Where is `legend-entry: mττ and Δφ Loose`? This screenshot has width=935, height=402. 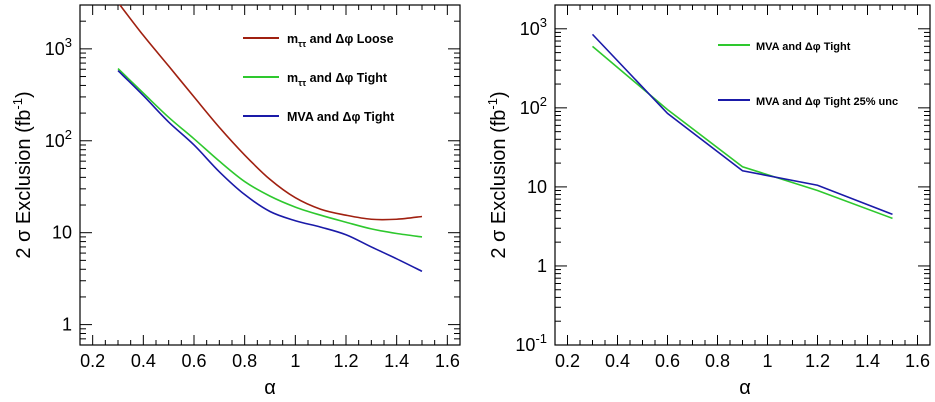
legend-entry: mττ and Δφ Loose is located at coordinates (340, 40).